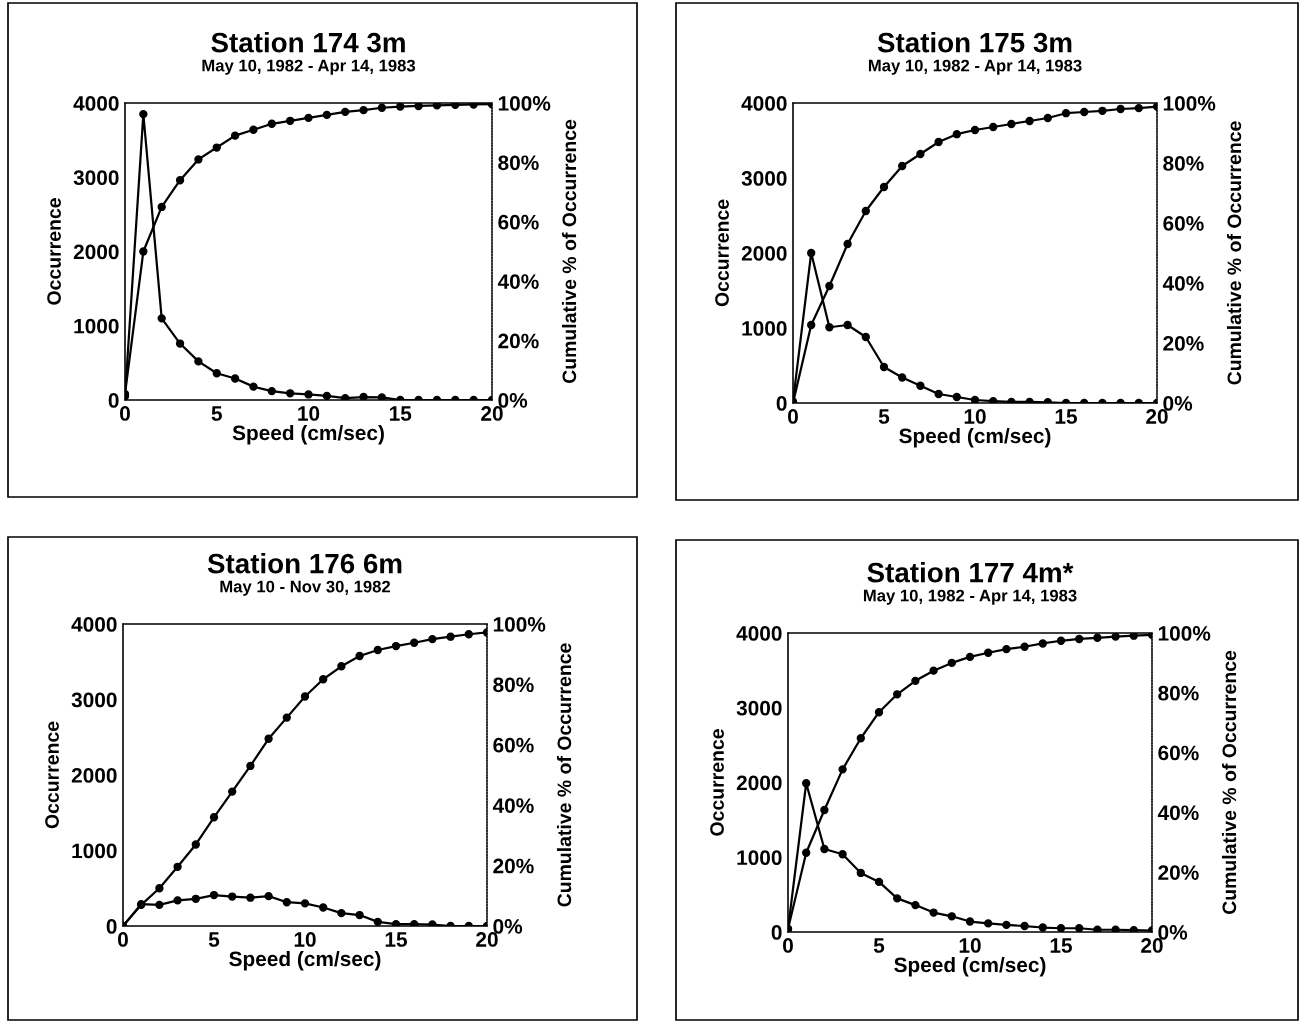 This screenshot has height=1023, width=1304. Describe the element at coordinates (974, 42) in the screenshot. I see `chart-title: Station 175 3m` at that location.